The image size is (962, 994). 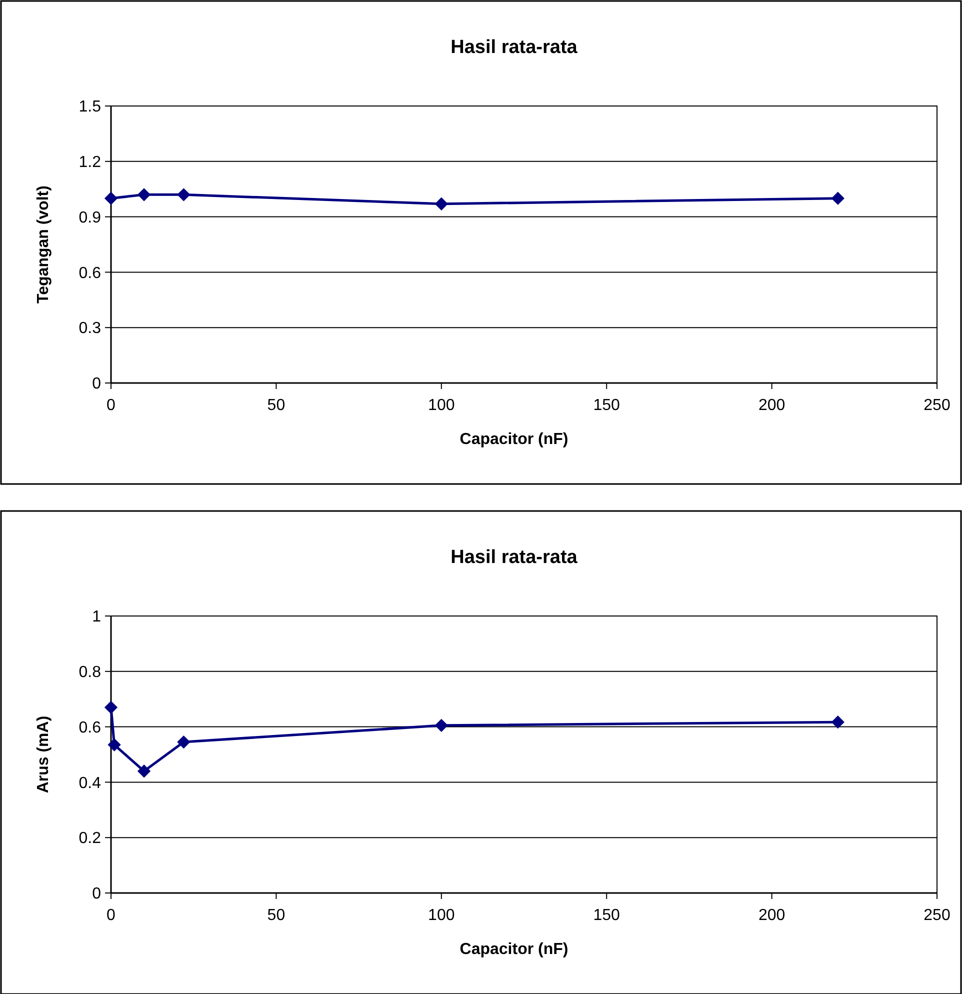 What do you see at coordinates (90, 217) in the screenshot?
I see `y-tick-label: 0.9` at bounding box center [90, 217].